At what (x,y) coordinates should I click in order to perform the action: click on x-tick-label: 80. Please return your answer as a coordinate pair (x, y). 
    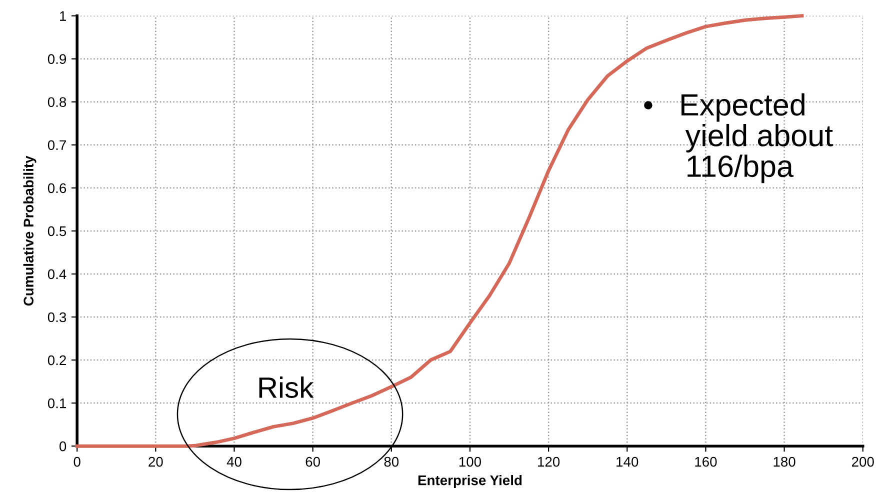
    Looking at the image, I should click on (391, 461).